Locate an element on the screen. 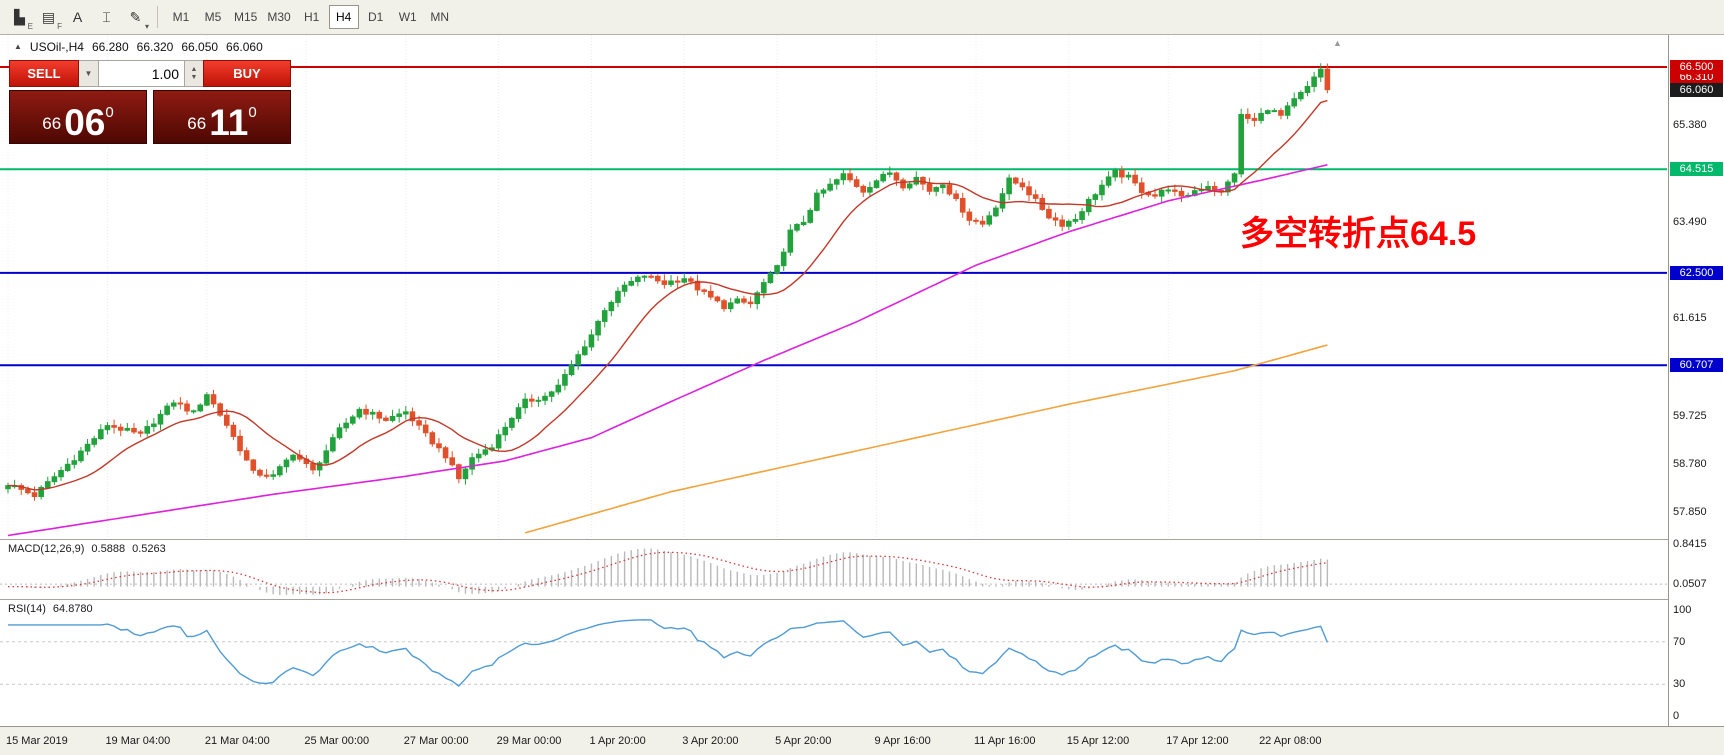 This screenshot has height=755, width=1724. macd-name: MACD(12,26,9) is located at coordinates (46, 549).